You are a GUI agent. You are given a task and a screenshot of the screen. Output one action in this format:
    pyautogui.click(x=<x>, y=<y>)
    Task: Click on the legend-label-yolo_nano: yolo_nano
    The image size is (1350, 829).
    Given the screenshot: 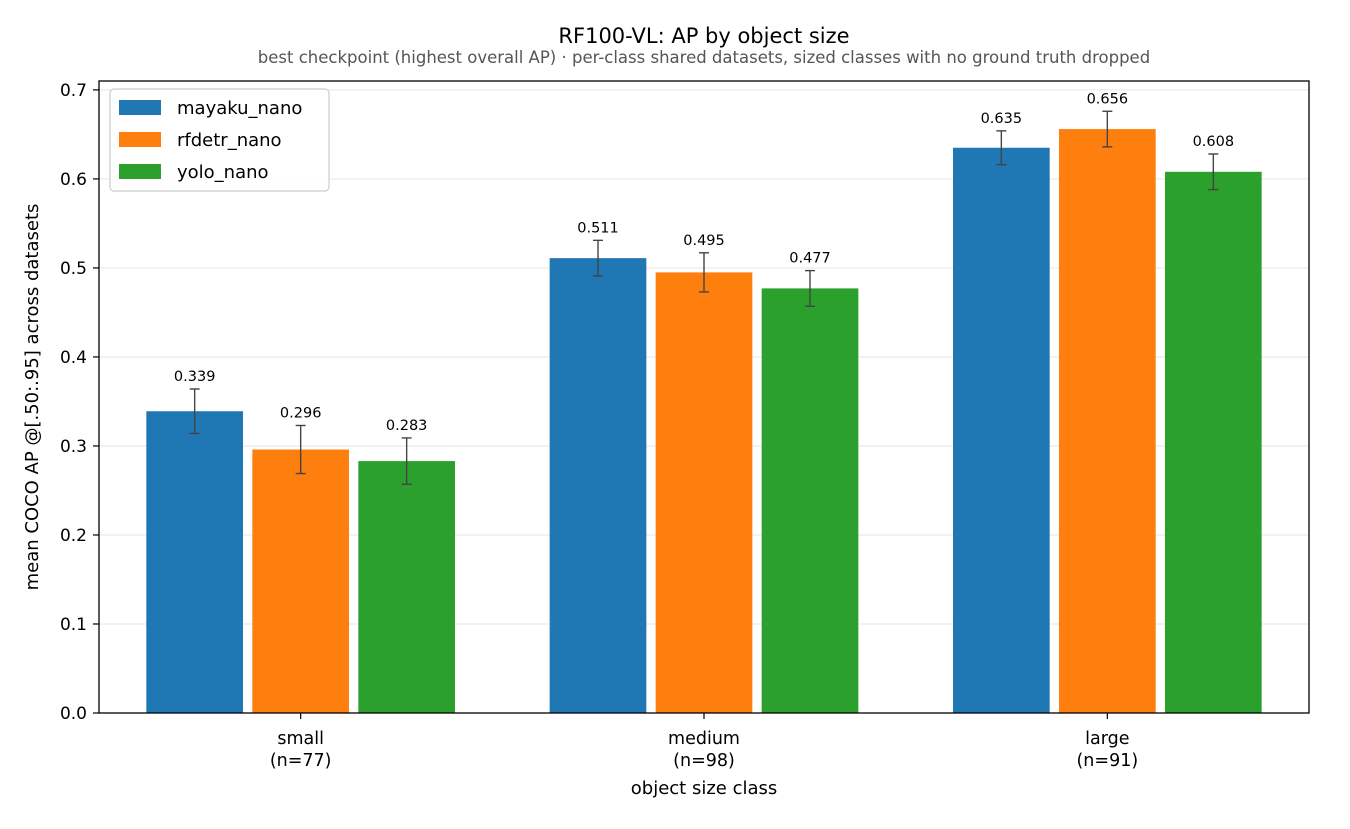 What is the action you would take?
    pyautogui.click(x=223, y=172)
    